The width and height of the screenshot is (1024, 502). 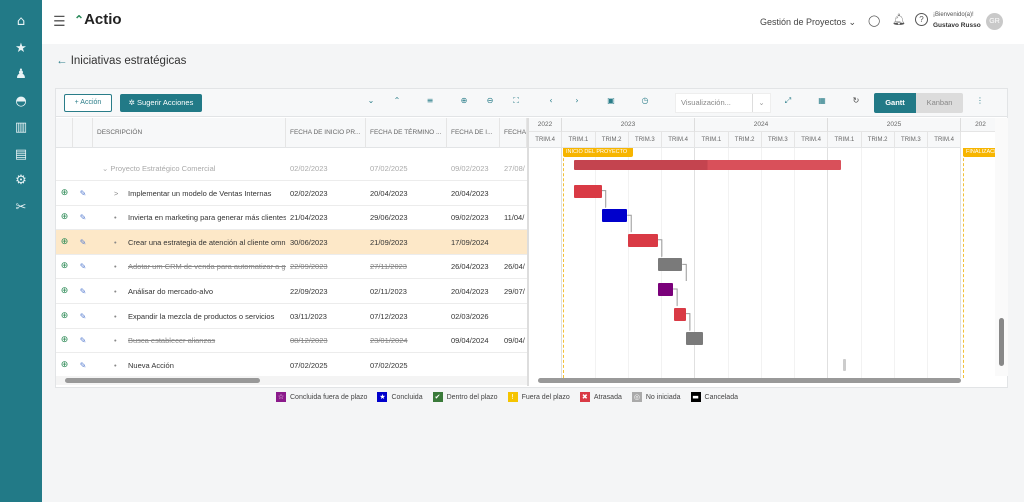 I want to click on col-description: DESCRIPCIÓN, so click(x=189, y=133).